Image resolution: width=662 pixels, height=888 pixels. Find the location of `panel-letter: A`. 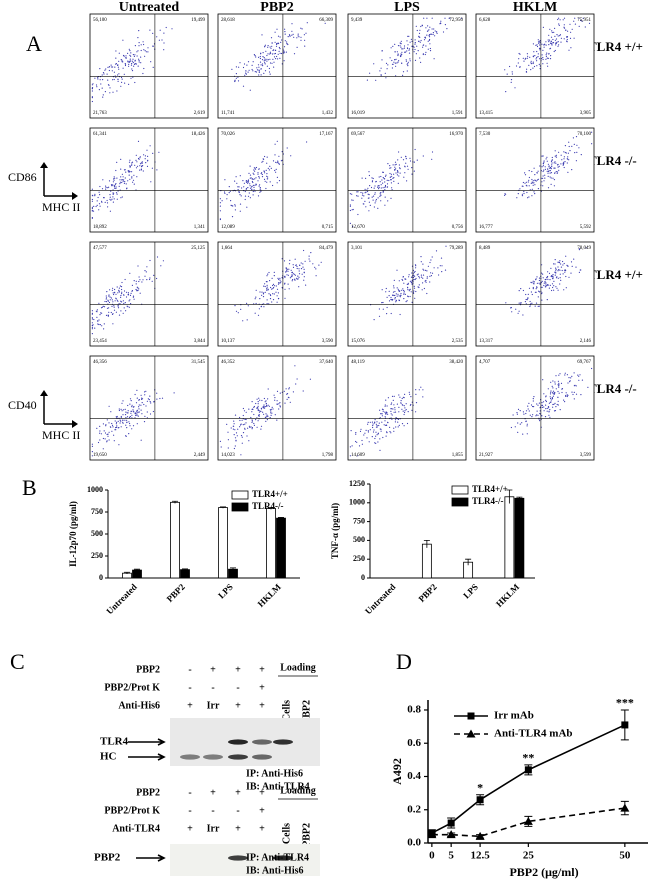

panel-letter: A is located at coordinates (34, 43).